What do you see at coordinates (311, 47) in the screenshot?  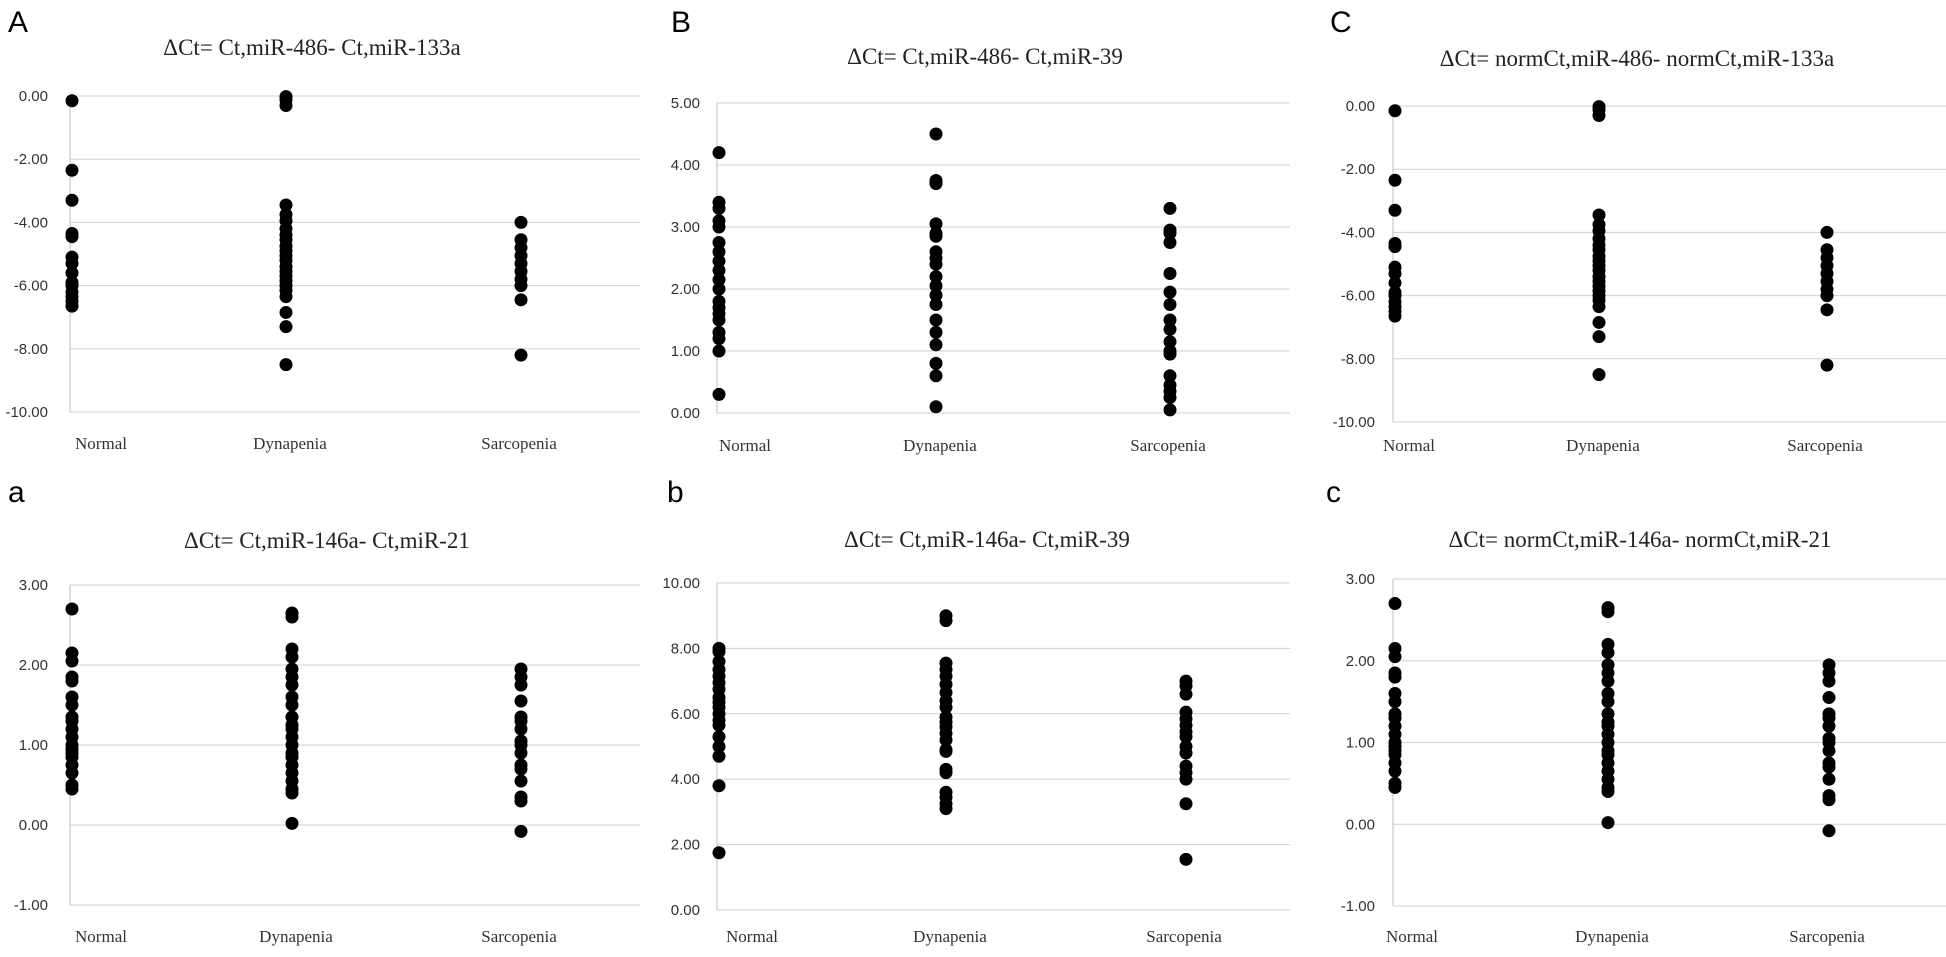 I see `chart-title: ΔCt= Ct,miR-486- Ct,miR-133a` at bounding box center [311, 47].